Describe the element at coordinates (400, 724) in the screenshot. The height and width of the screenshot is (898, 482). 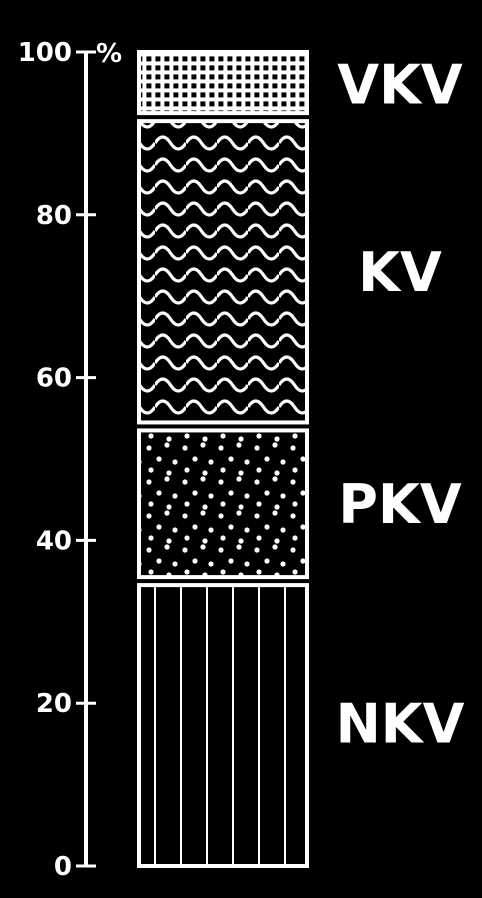
I see `segment-label-nkv: NKV` at that location.